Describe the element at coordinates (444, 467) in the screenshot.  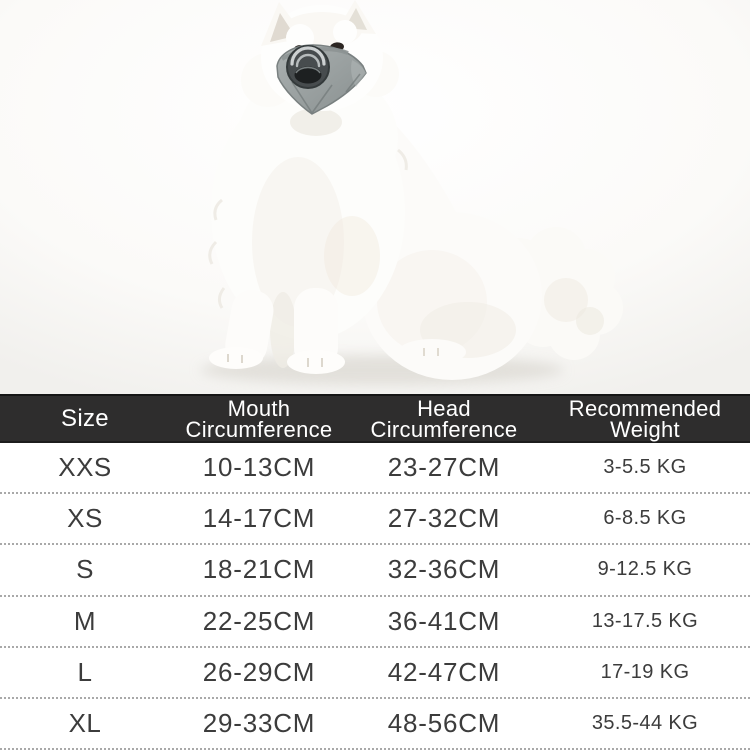
I see `head-cell: 23-27CM` at that location.